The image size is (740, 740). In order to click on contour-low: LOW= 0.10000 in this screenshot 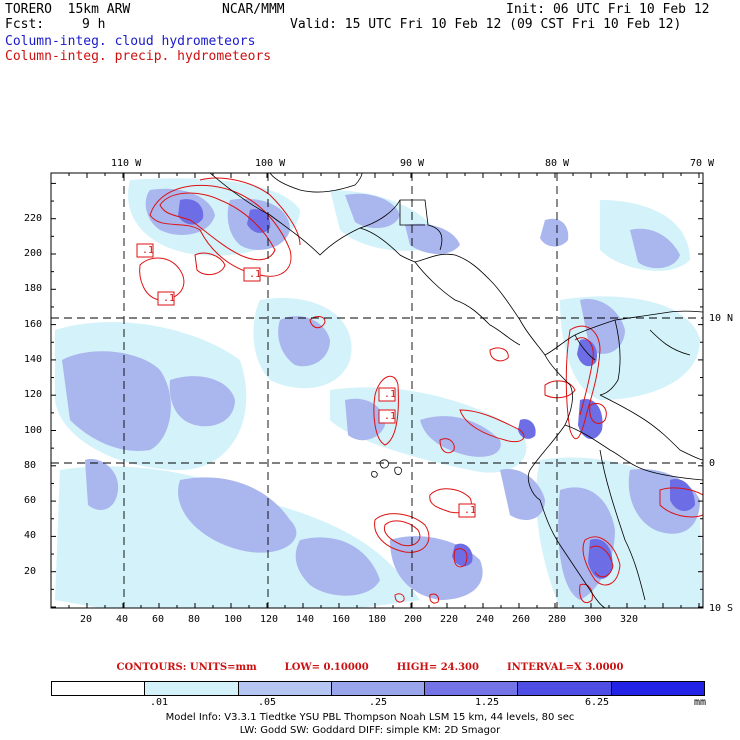, I will do `click(326, 667)`.